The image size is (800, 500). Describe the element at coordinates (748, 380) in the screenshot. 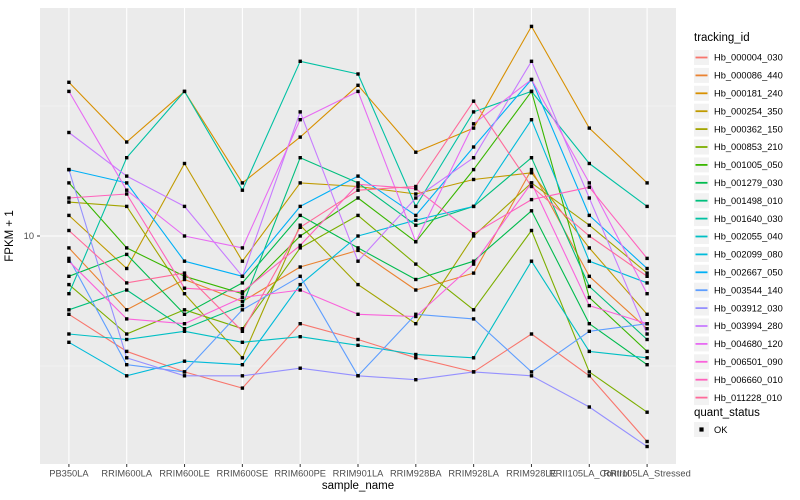

I see `legend-entry-label: Hb_006660_010` at that location.